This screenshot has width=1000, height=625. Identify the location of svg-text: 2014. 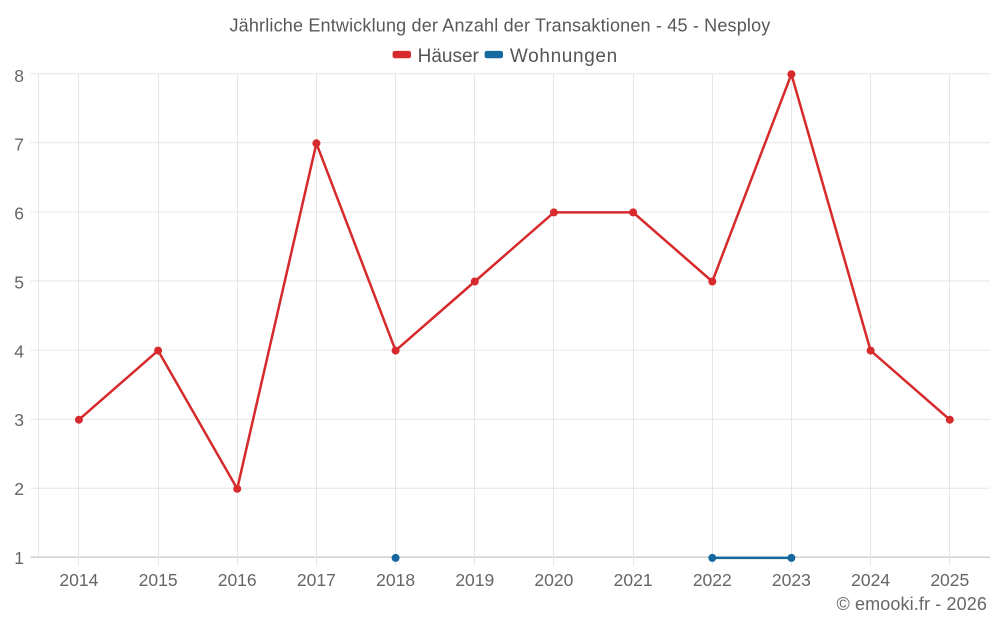
(78, 580).